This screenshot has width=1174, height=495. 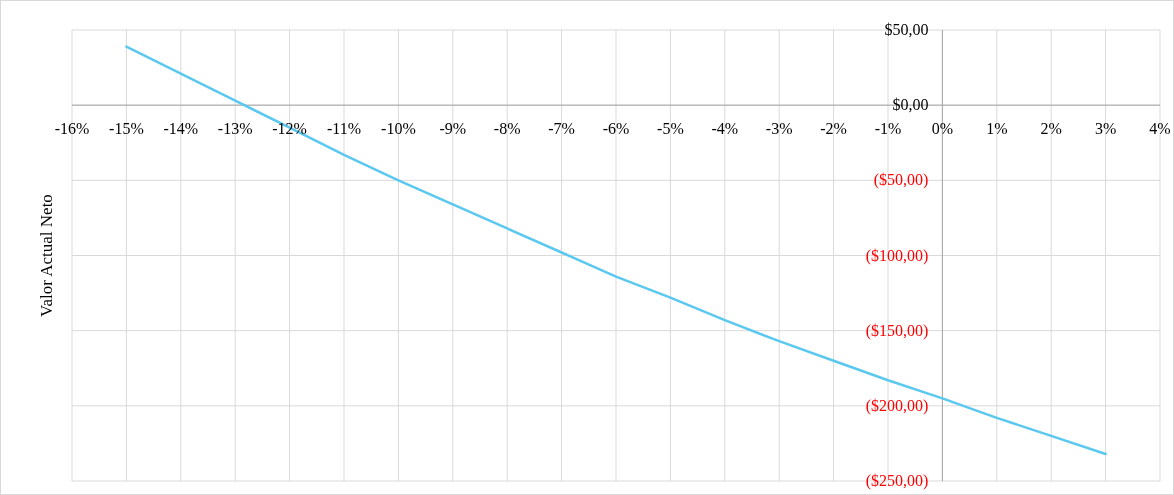 What do you see at coordinates (181, 129) in the screenshot?
I see `x-tick-label: -14%` at bounding box center [181, 129].